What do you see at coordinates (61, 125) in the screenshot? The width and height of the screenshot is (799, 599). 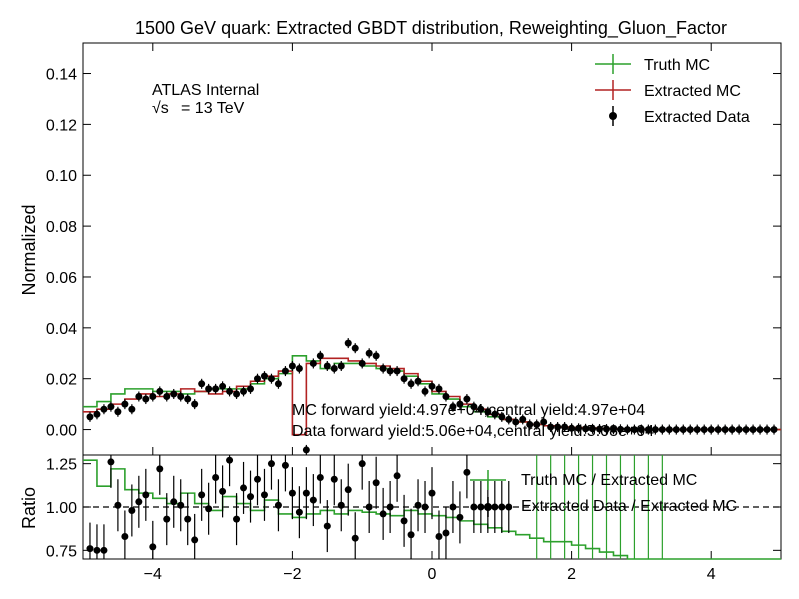 I see `main-ytick-label: 0.12` at bounding box center [61, 125].